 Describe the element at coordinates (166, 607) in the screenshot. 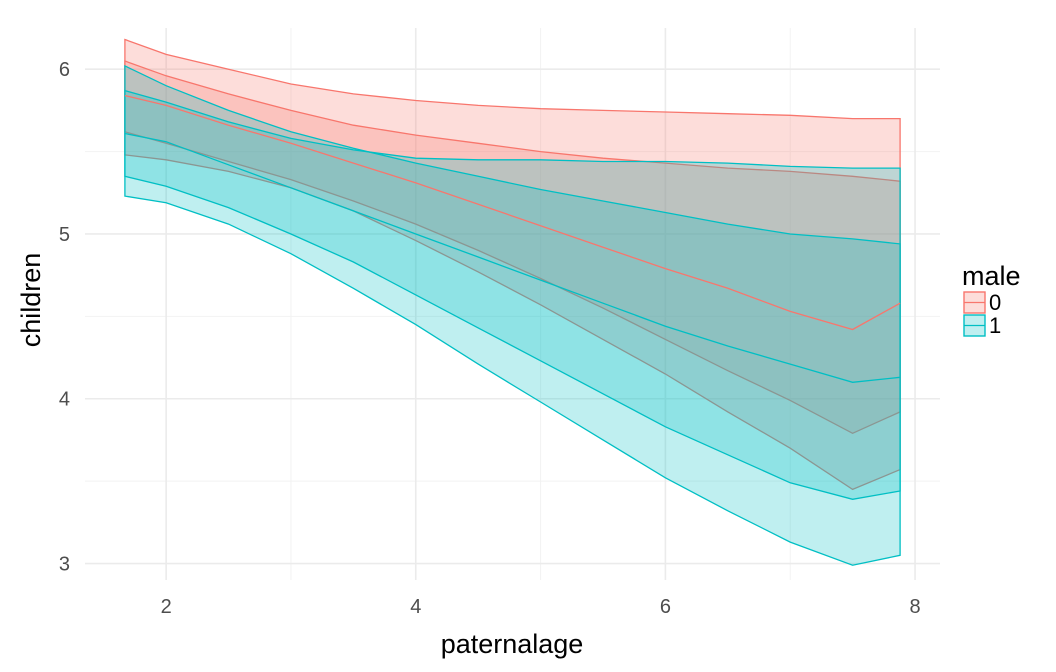

I see `x-tick-label: 2` at that location.